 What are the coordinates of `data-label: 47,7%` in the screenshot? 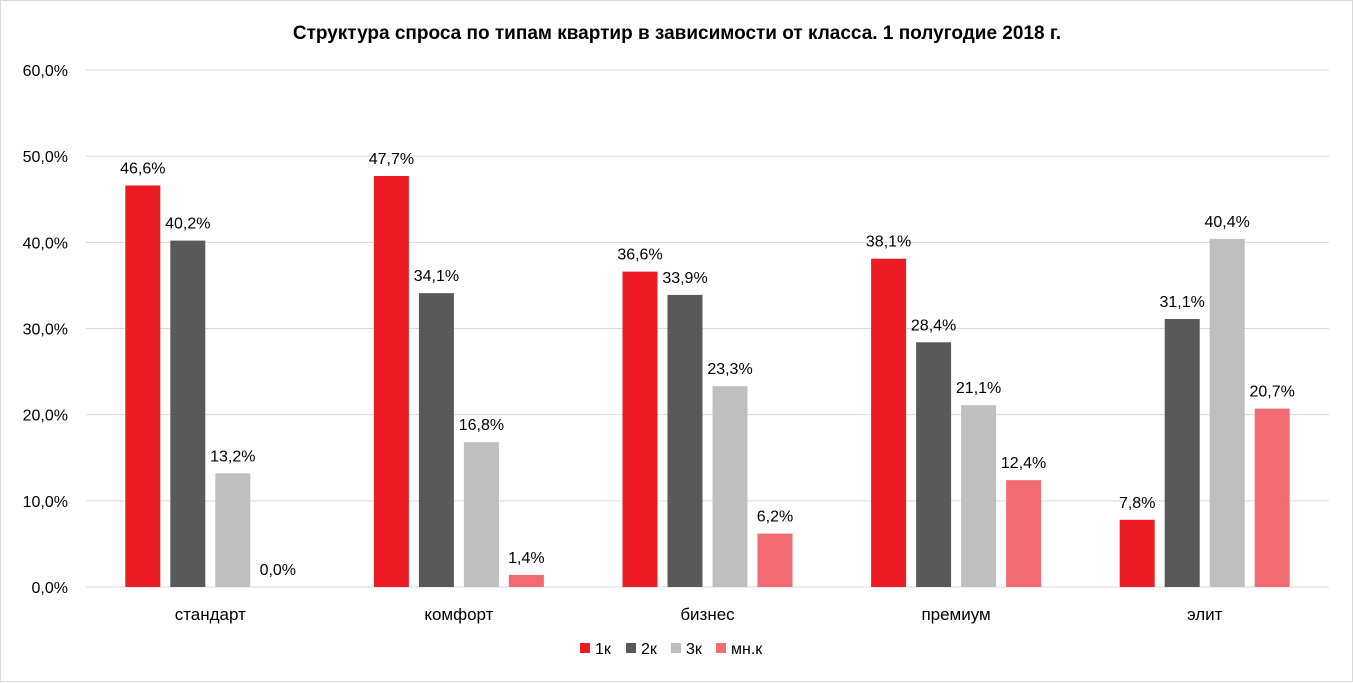 It's located at (391, 159).